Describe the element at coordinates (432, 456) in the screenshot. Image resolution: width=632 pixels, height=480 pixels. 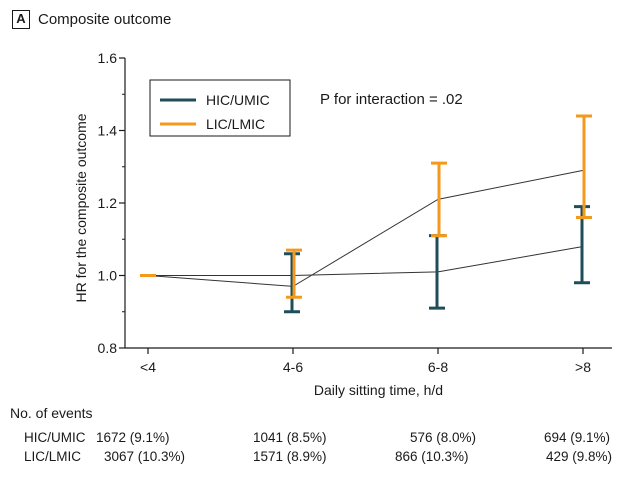
I see `events-lic-2: 866 (10.3%)` at that location.